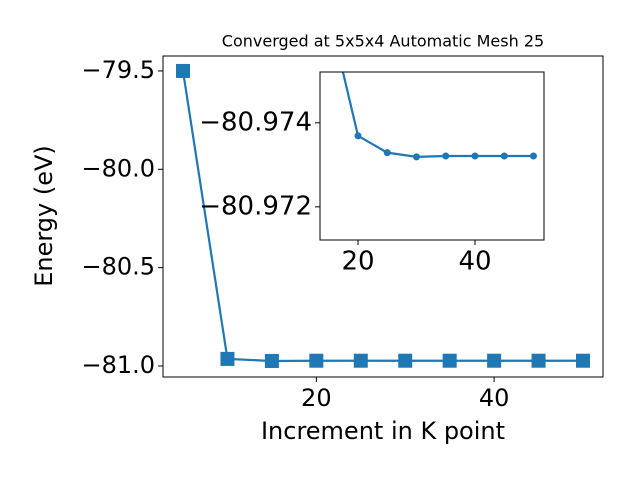 The height and width of the screenshot is (480, 640). What do you see at coordinates (255, 122) in the screenshot?
I see `y-tick-label: −80.974` at bounding box center [255, 122].